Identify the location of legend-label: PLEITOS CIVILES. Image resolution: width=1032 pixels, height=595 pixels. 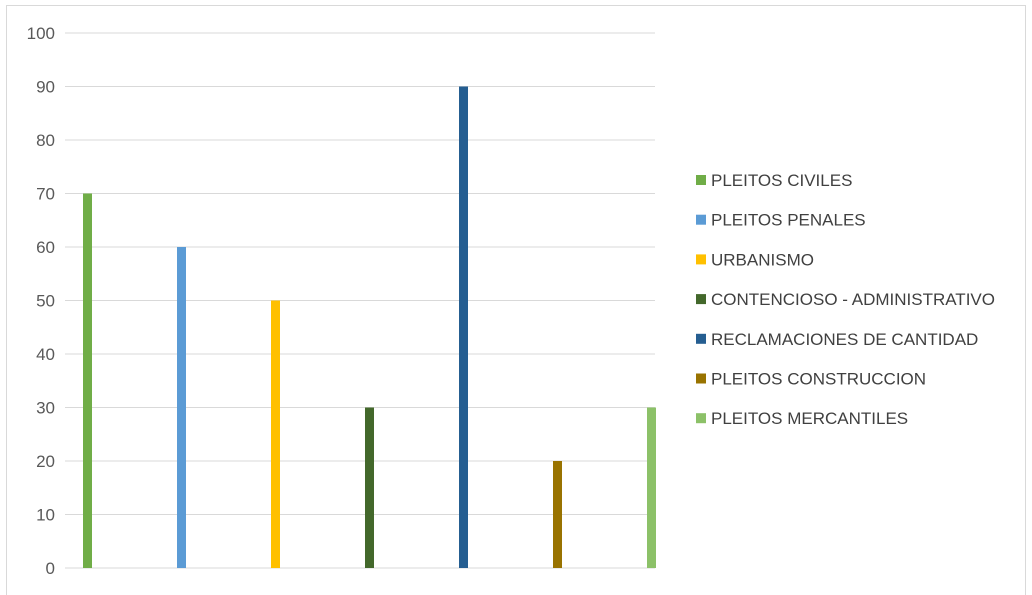
(781, 180).